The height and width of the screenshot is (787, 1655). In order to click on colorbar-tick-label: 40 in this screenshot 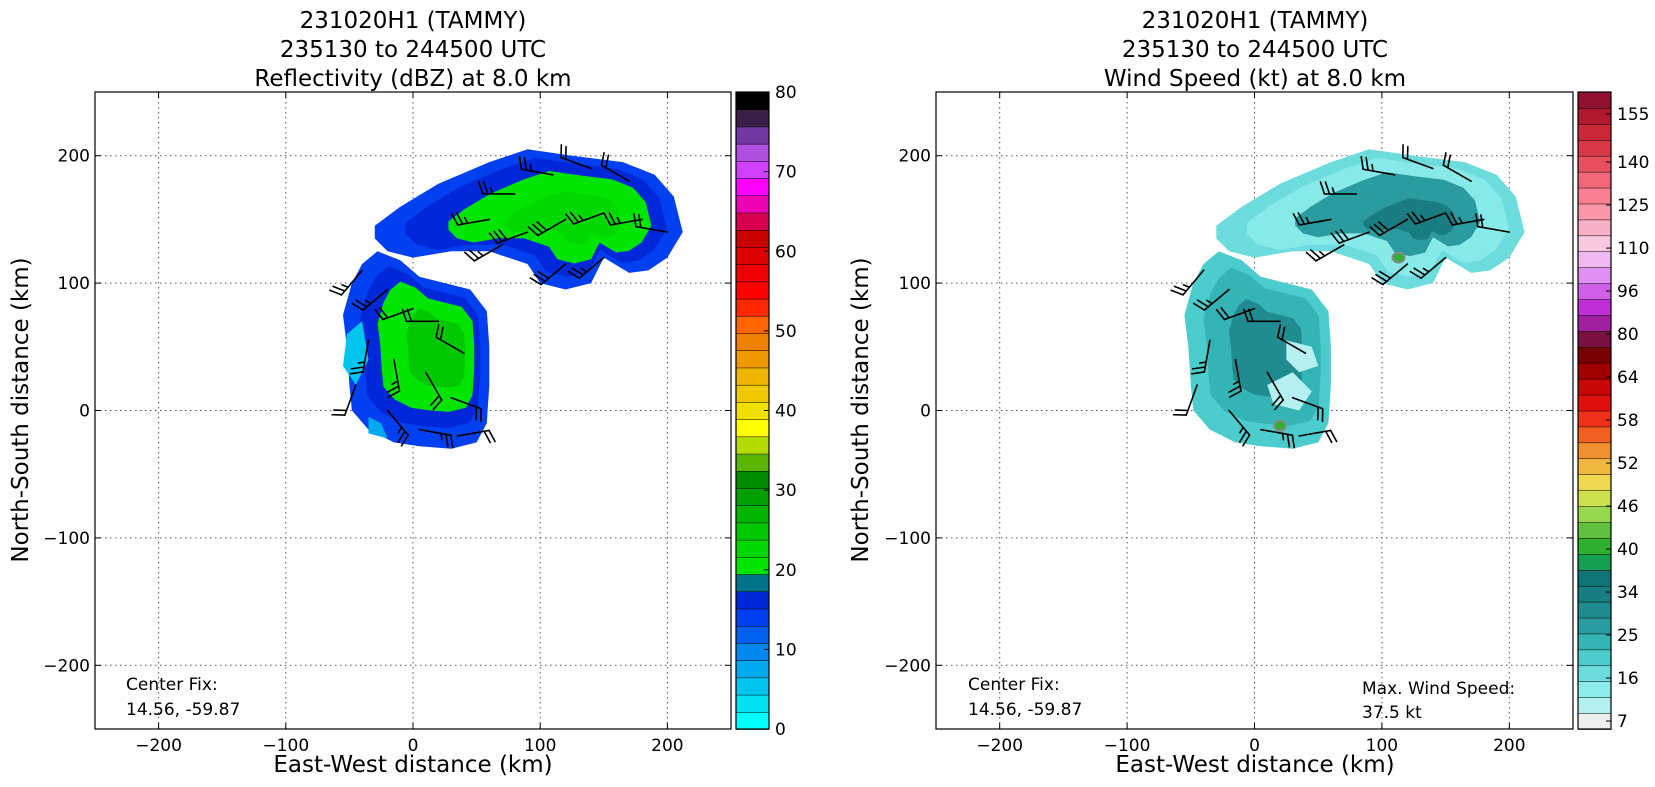, I will do `click(1628, 550)`.